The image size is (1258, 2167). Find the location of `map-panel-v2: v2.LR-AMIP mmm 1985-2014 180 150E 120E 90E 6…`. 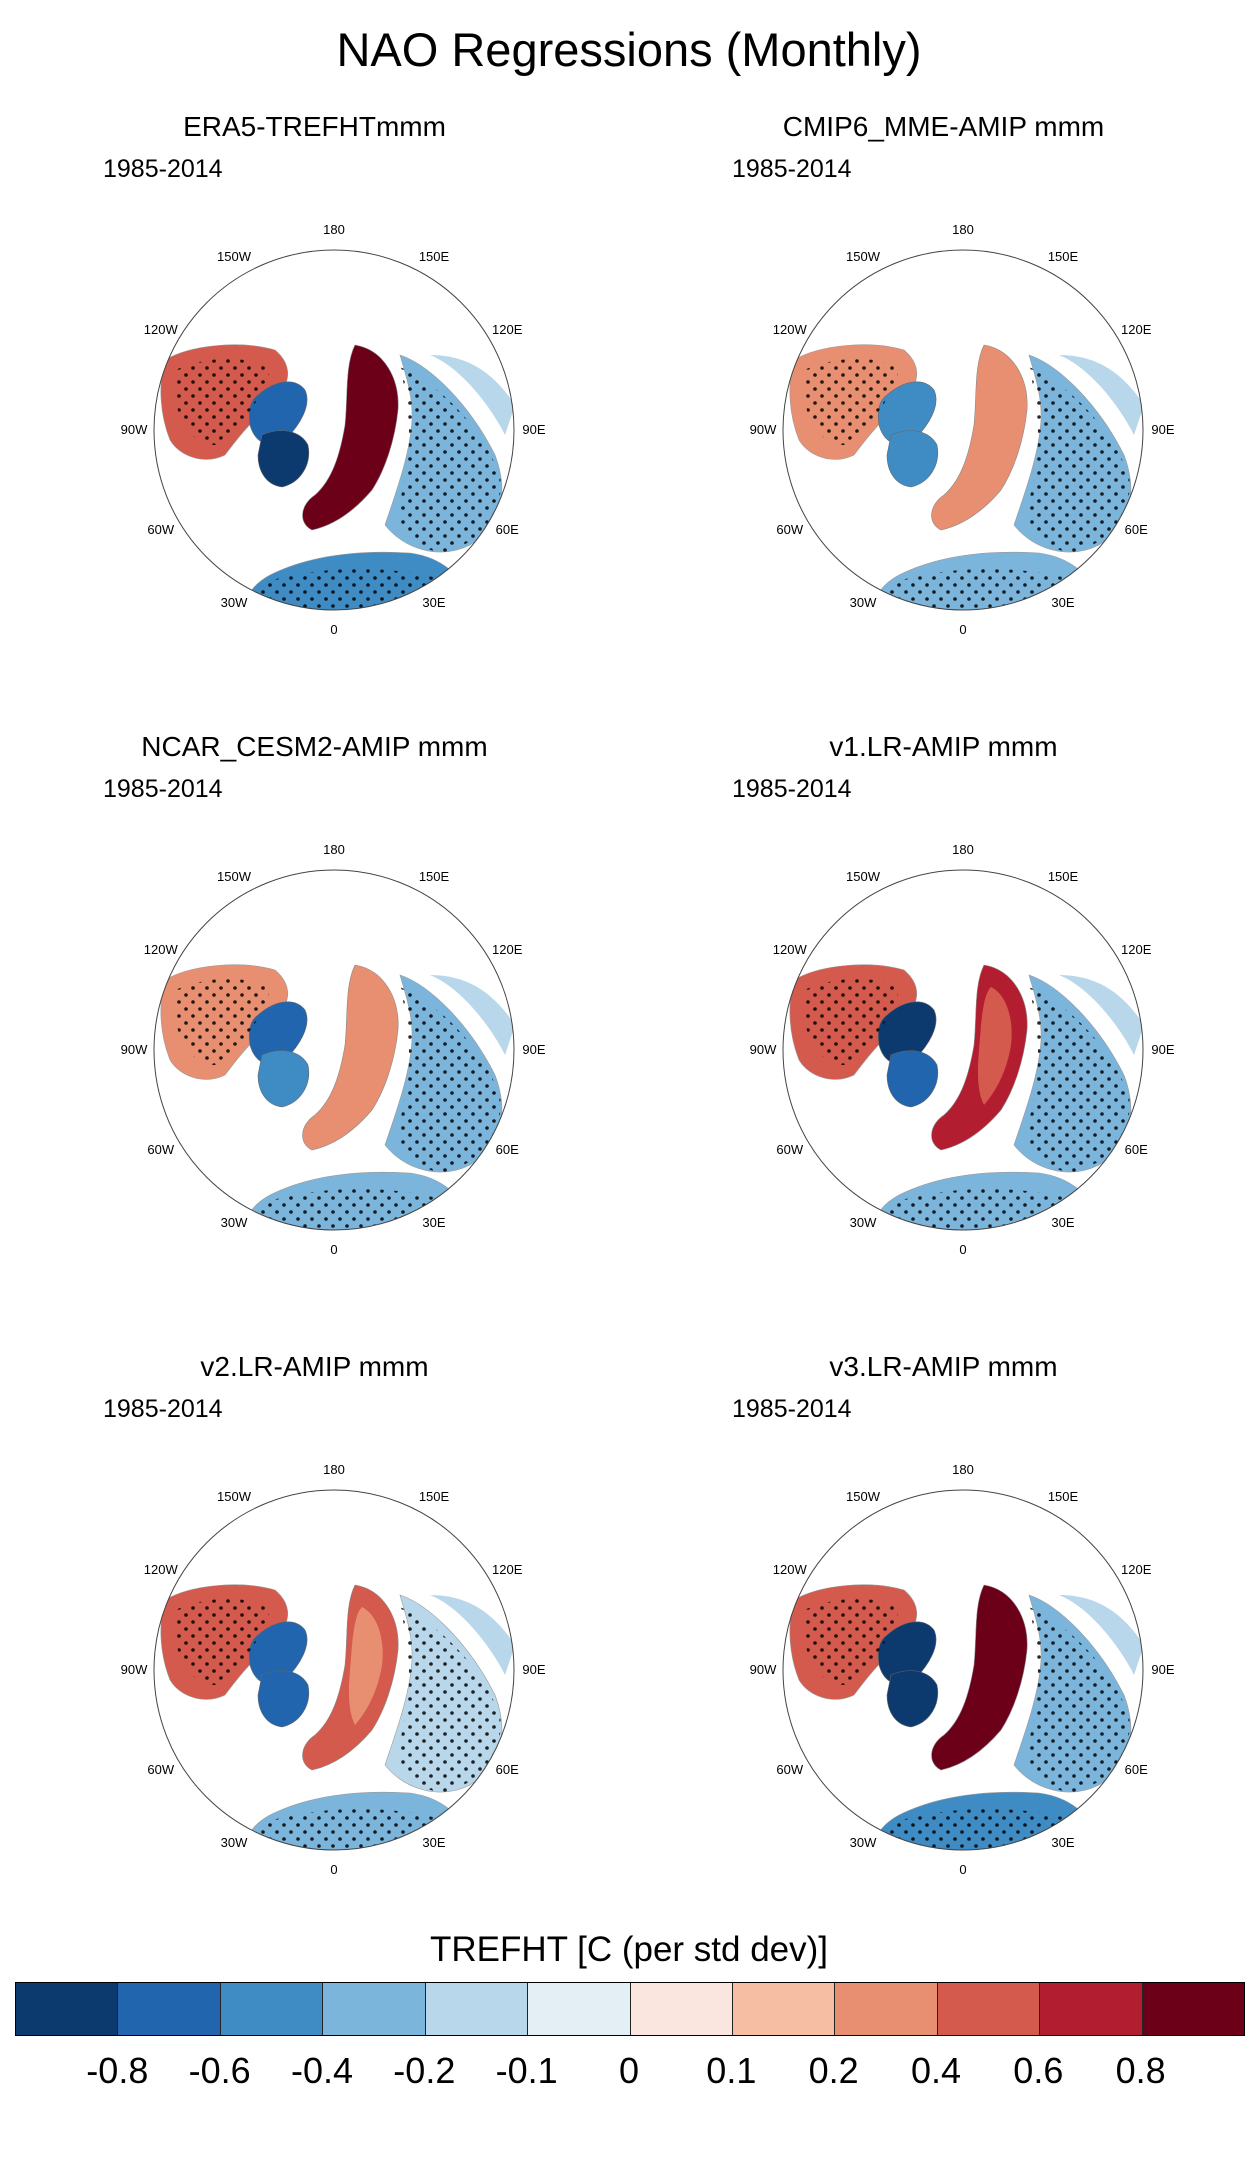

map-panel-v2: v2.LR-AMIP mmm 1985-2014 180 150E 120E 90E 6… is located at coordinates (314, 1655).